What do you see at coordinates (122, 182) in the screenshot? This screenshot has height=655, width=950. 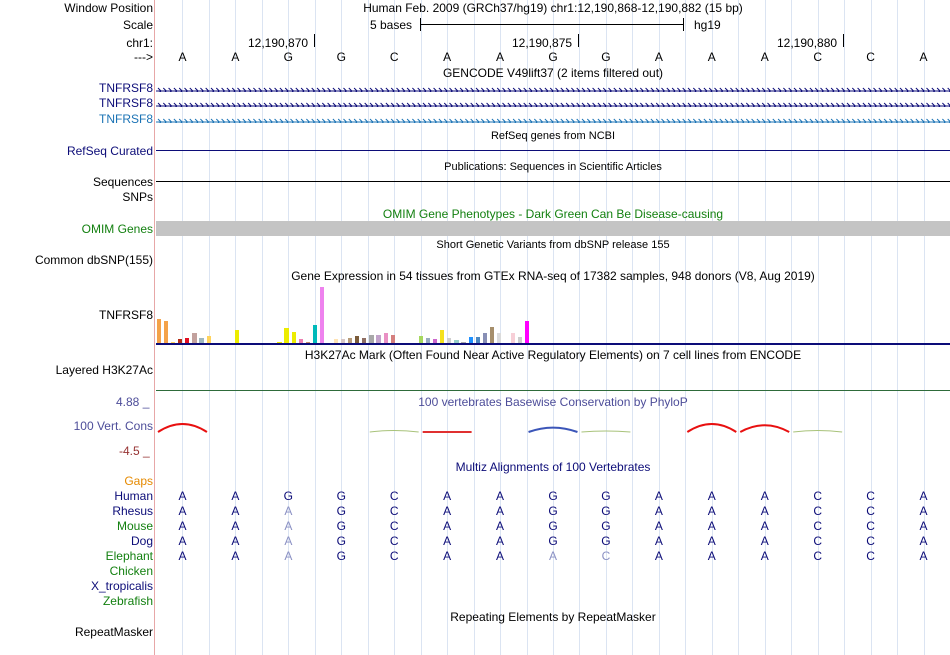 I see `sequences-label: Sequences` at bounding box center [122, 182].